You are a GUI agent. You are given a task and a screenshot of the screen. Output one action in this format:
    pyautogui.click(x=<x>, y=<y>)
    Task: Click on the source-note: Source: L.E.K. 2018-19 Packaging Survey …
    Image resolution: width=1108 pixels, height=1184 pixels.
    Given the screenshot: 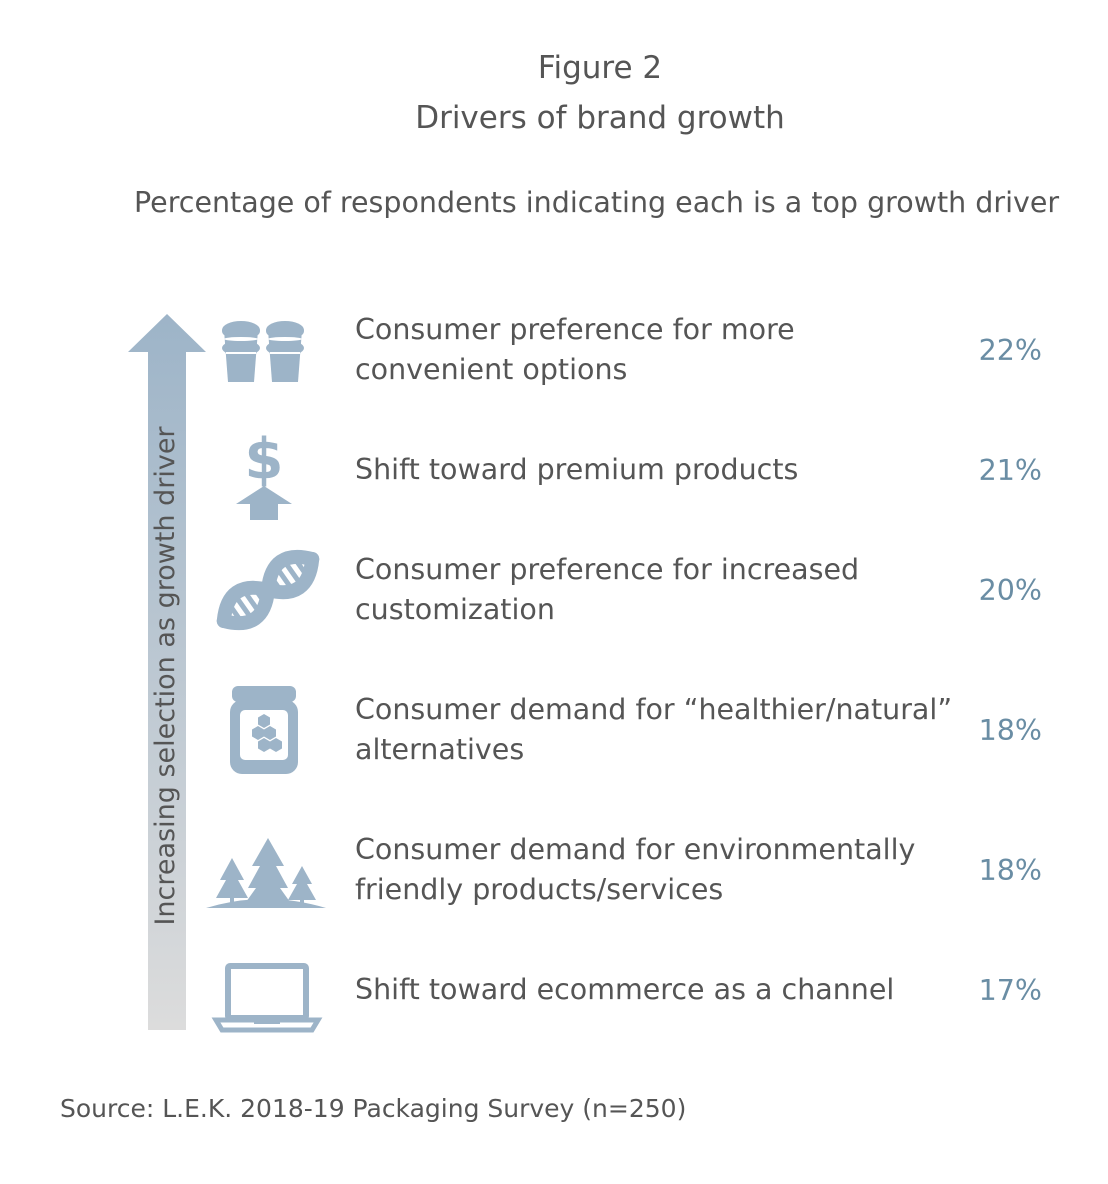 What is the action you would take?
    pyautogui.click(x=373, y=1108)
    